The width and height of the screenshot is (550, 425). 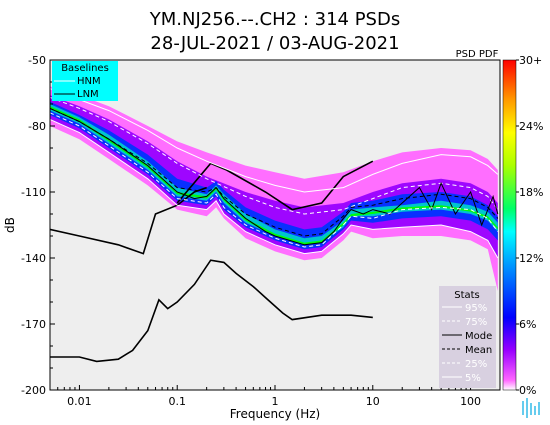 What do you see at coordinates (274, 43) in the screenshot?
I see `chart-subtitle: 28-JUL-2021 / 03-AUG-2021` at bounding box center [274, 43].